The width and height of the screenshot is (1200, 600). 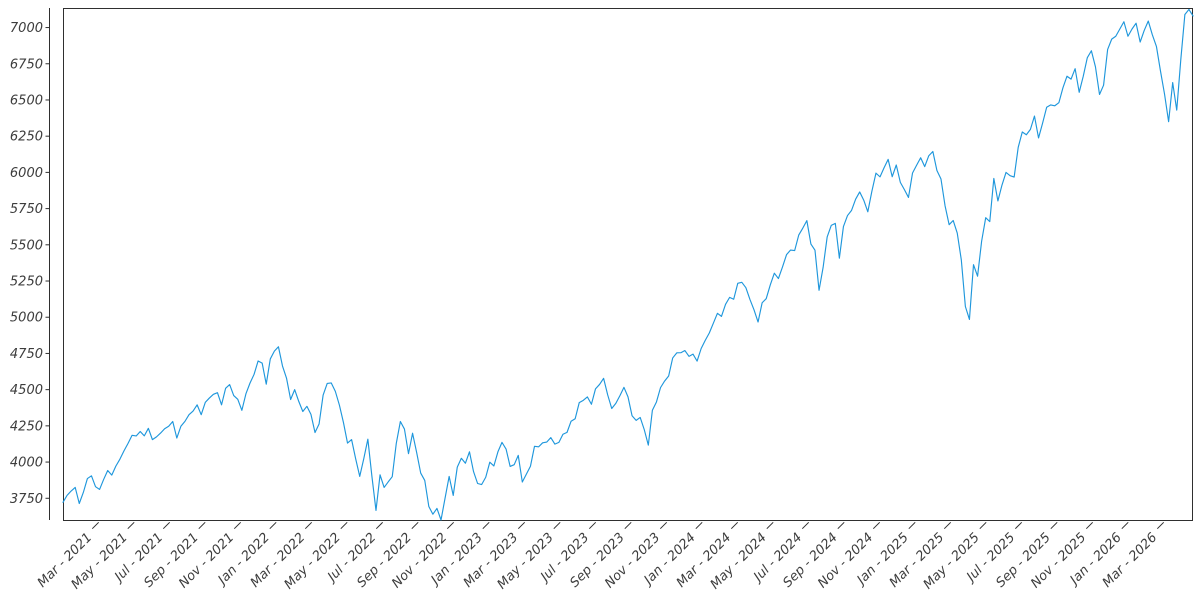 I want to click on y-tick-label: 4500, so click(x=26, y=390).